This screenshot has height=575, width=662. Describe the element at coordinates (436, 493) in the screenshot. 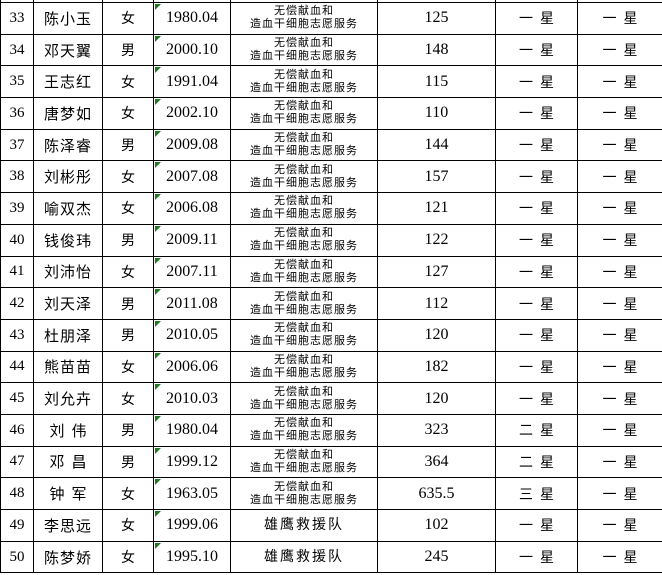

I see `cell-service-hours: 635.5` at that location.